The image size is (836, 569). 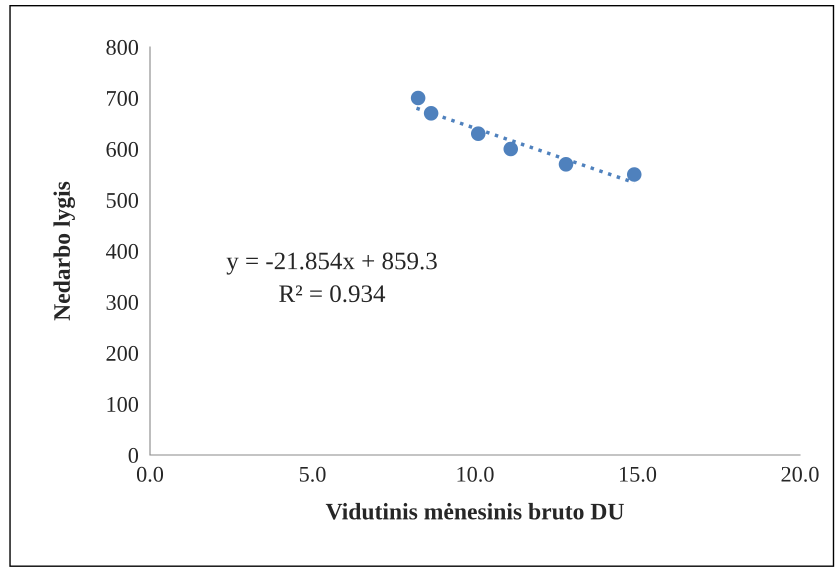 I want to click on x-tick-label: 20.0, so click(x=800, y=474).